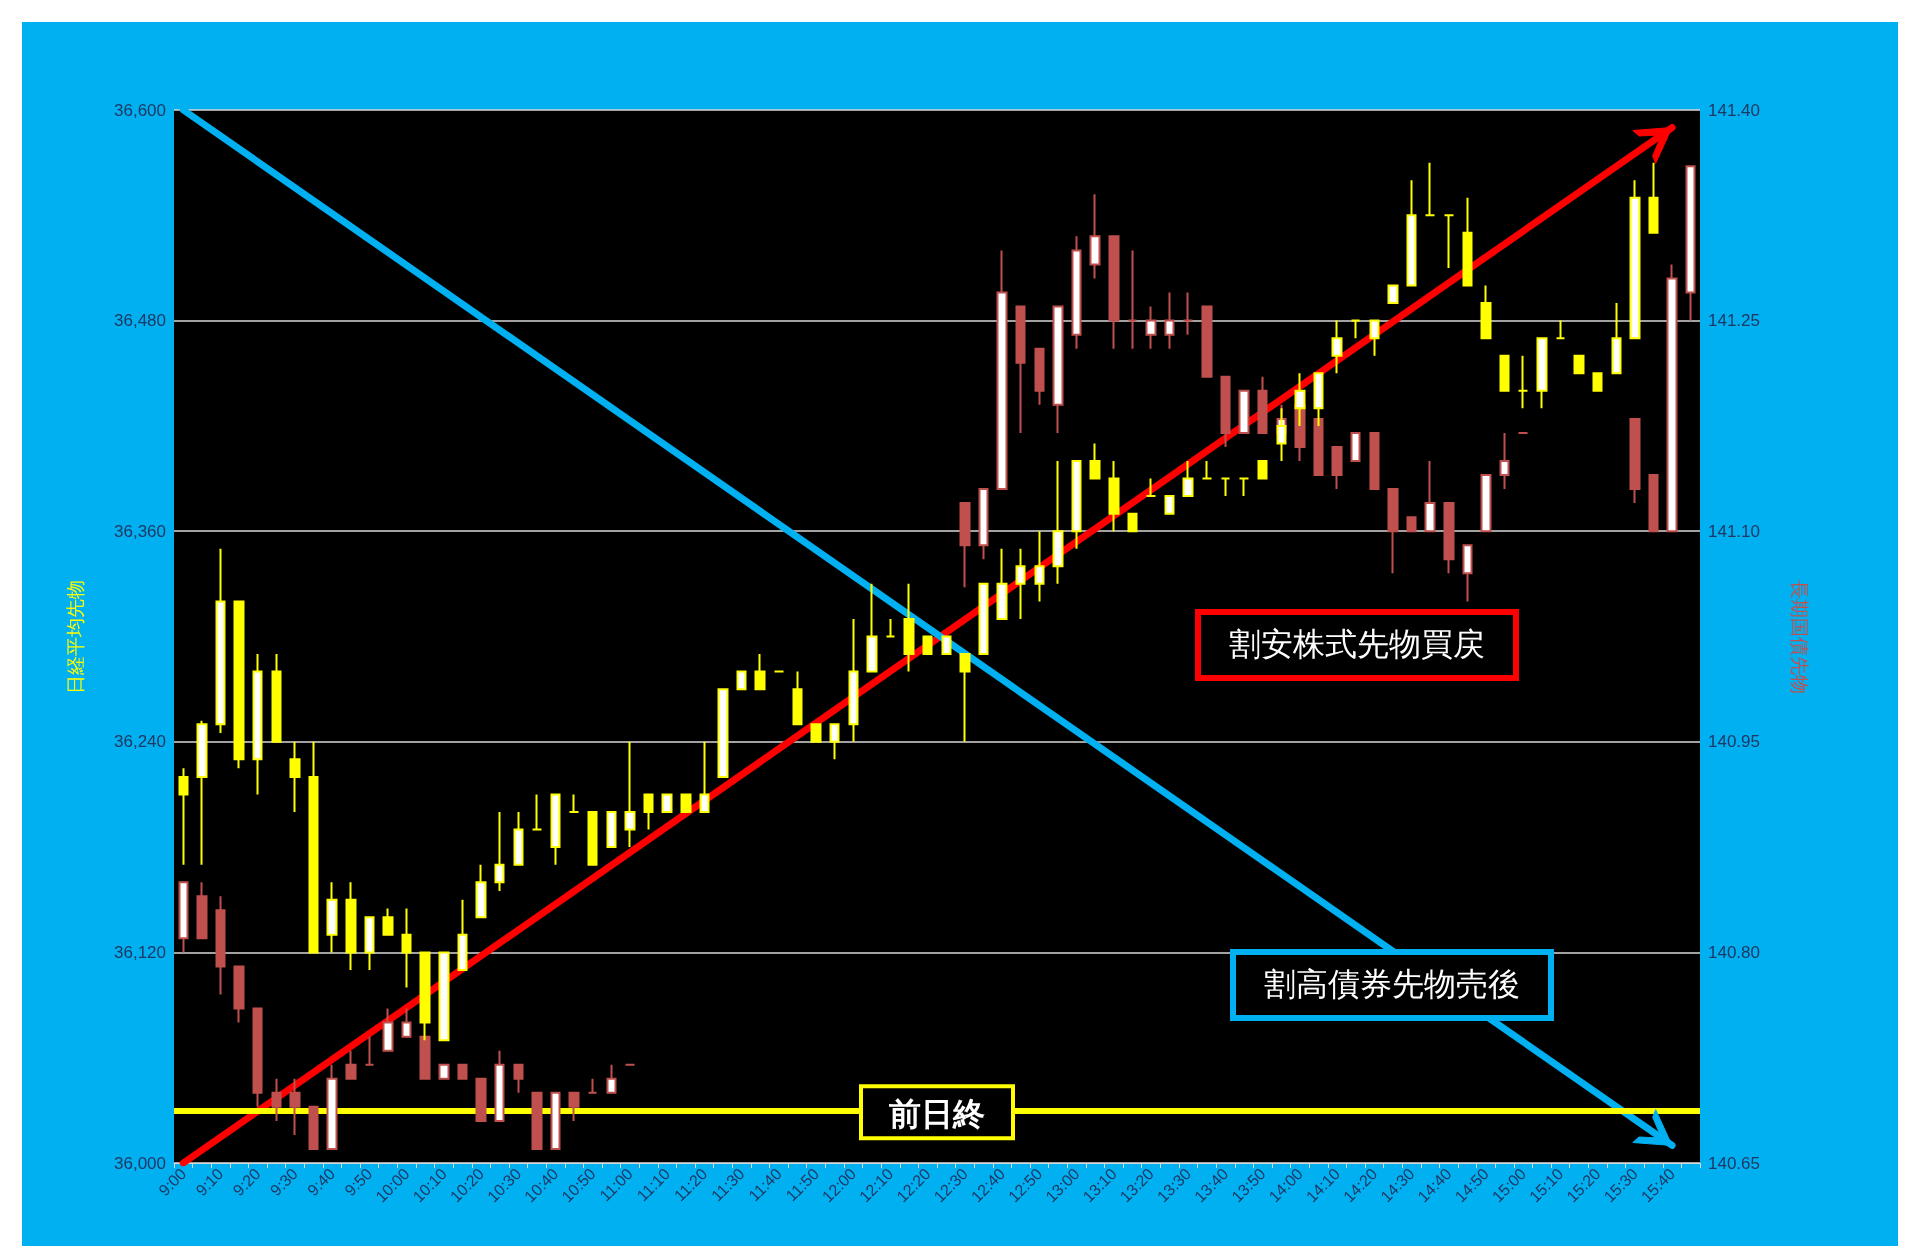 This screenshot has width=1920, height=1248. What do you see at coordinates (140, 952) in the screenshot?
I see `y-tick-label: 36,120` at bounding box center [140, 952].